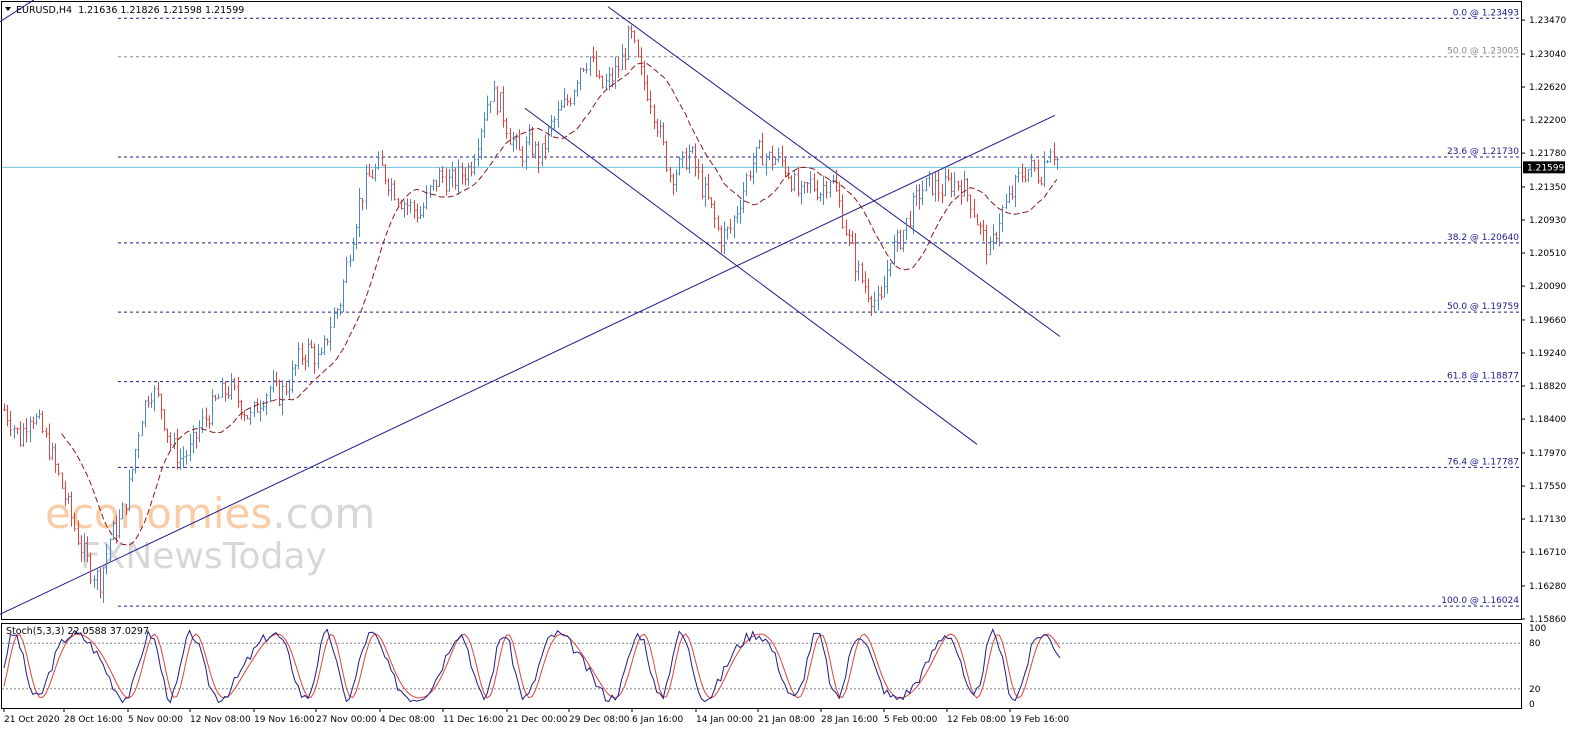 This screenshot has width=1596, height=743. I want to click on time-tick-label: 5 Feb 00:00, so click(911, 720).